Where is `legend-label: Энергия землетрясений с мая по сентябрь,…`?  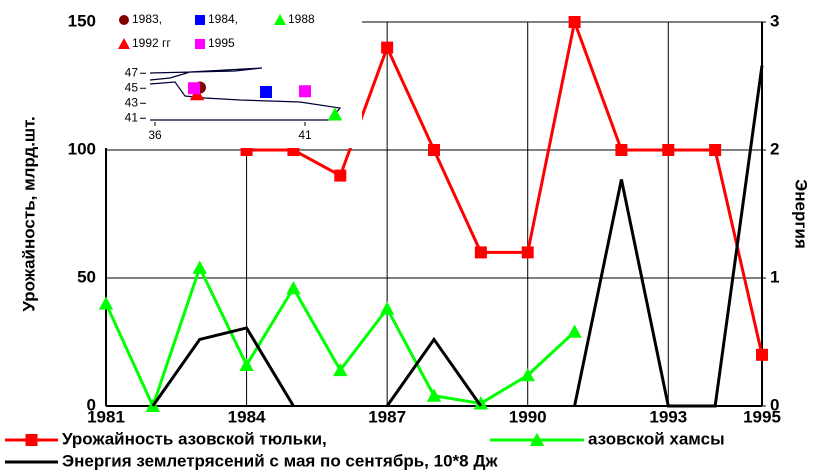
legend-label: Энергия землетрясений с мая по сентябрь,… is located at coordinates (280, 460).